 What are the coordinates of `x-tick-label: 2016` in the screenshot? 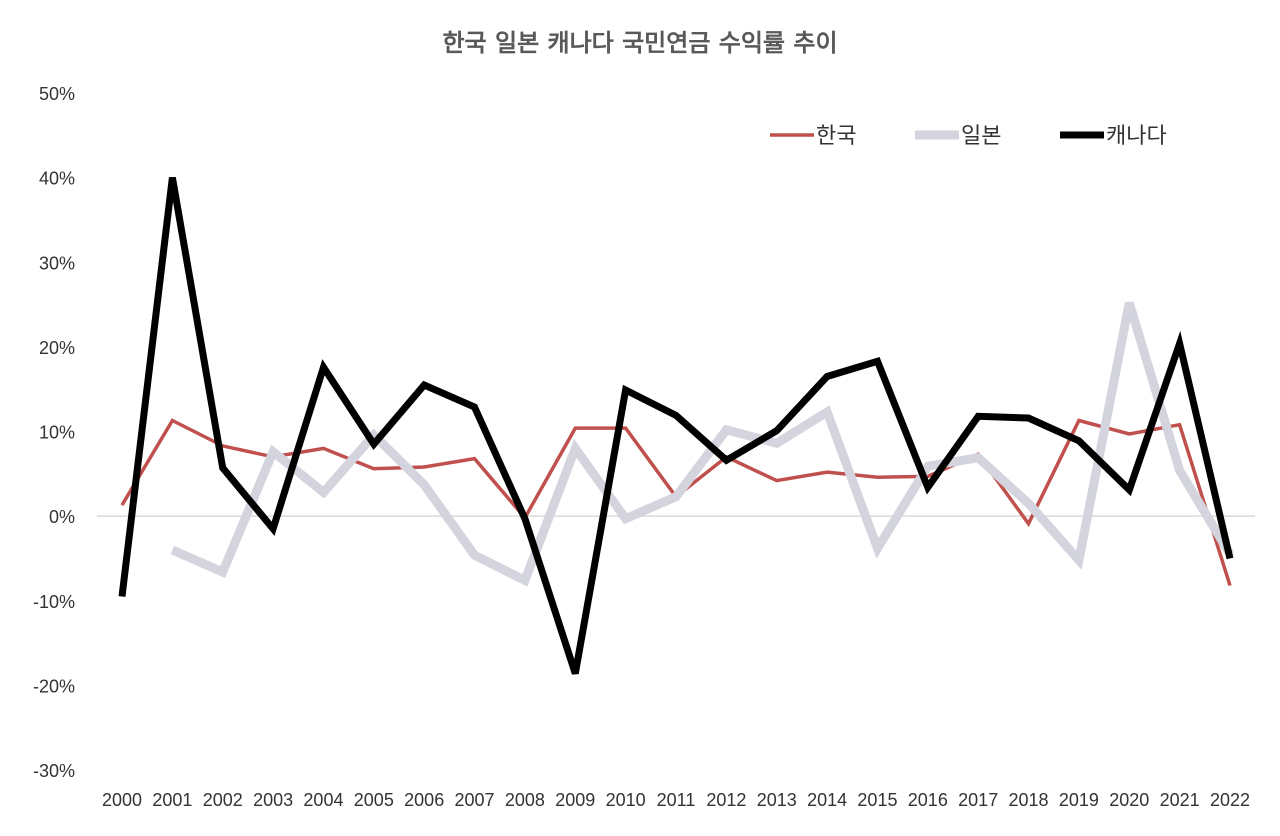 It's located at (928, 800).